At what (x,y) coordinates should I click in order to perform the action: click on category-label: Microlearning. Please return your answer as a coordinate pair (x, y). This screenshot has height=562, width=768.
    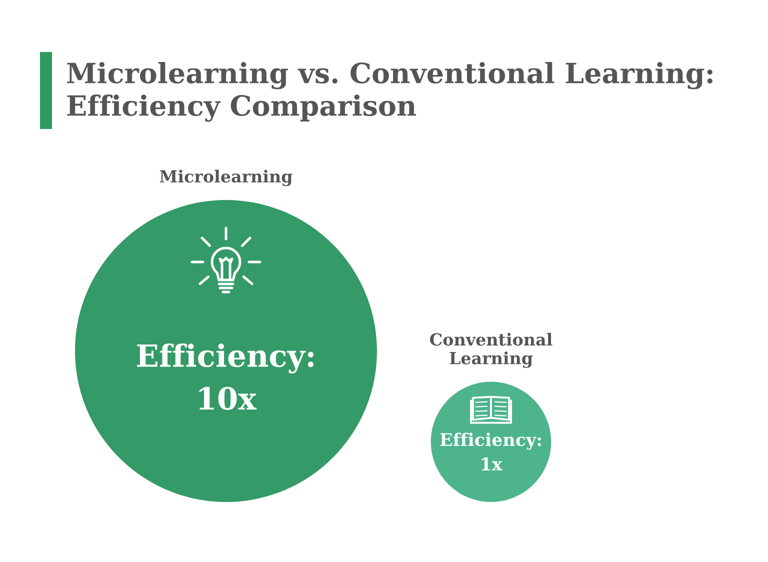
    Looking at the image, I should click on (226, 178).